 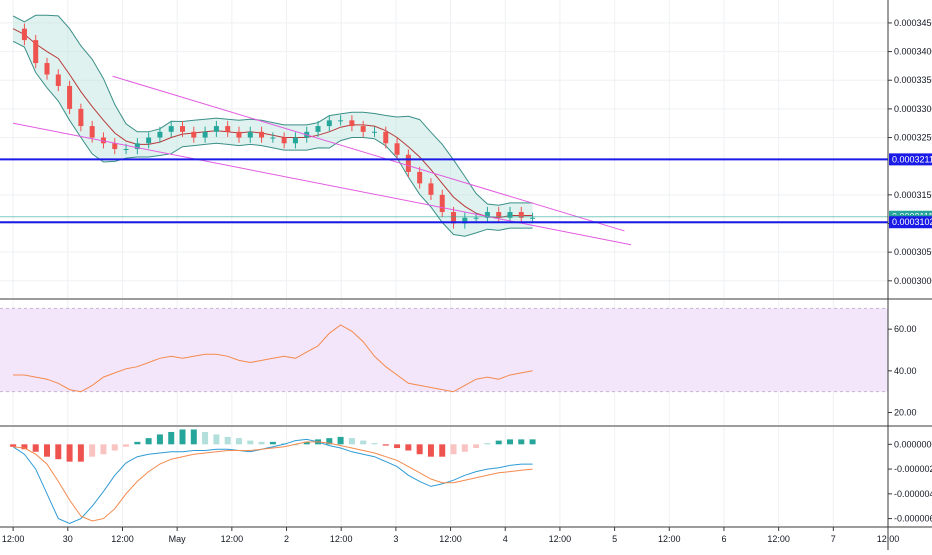 I want to click on time-axis-tick-label: 4, so click(x=505, y=539).